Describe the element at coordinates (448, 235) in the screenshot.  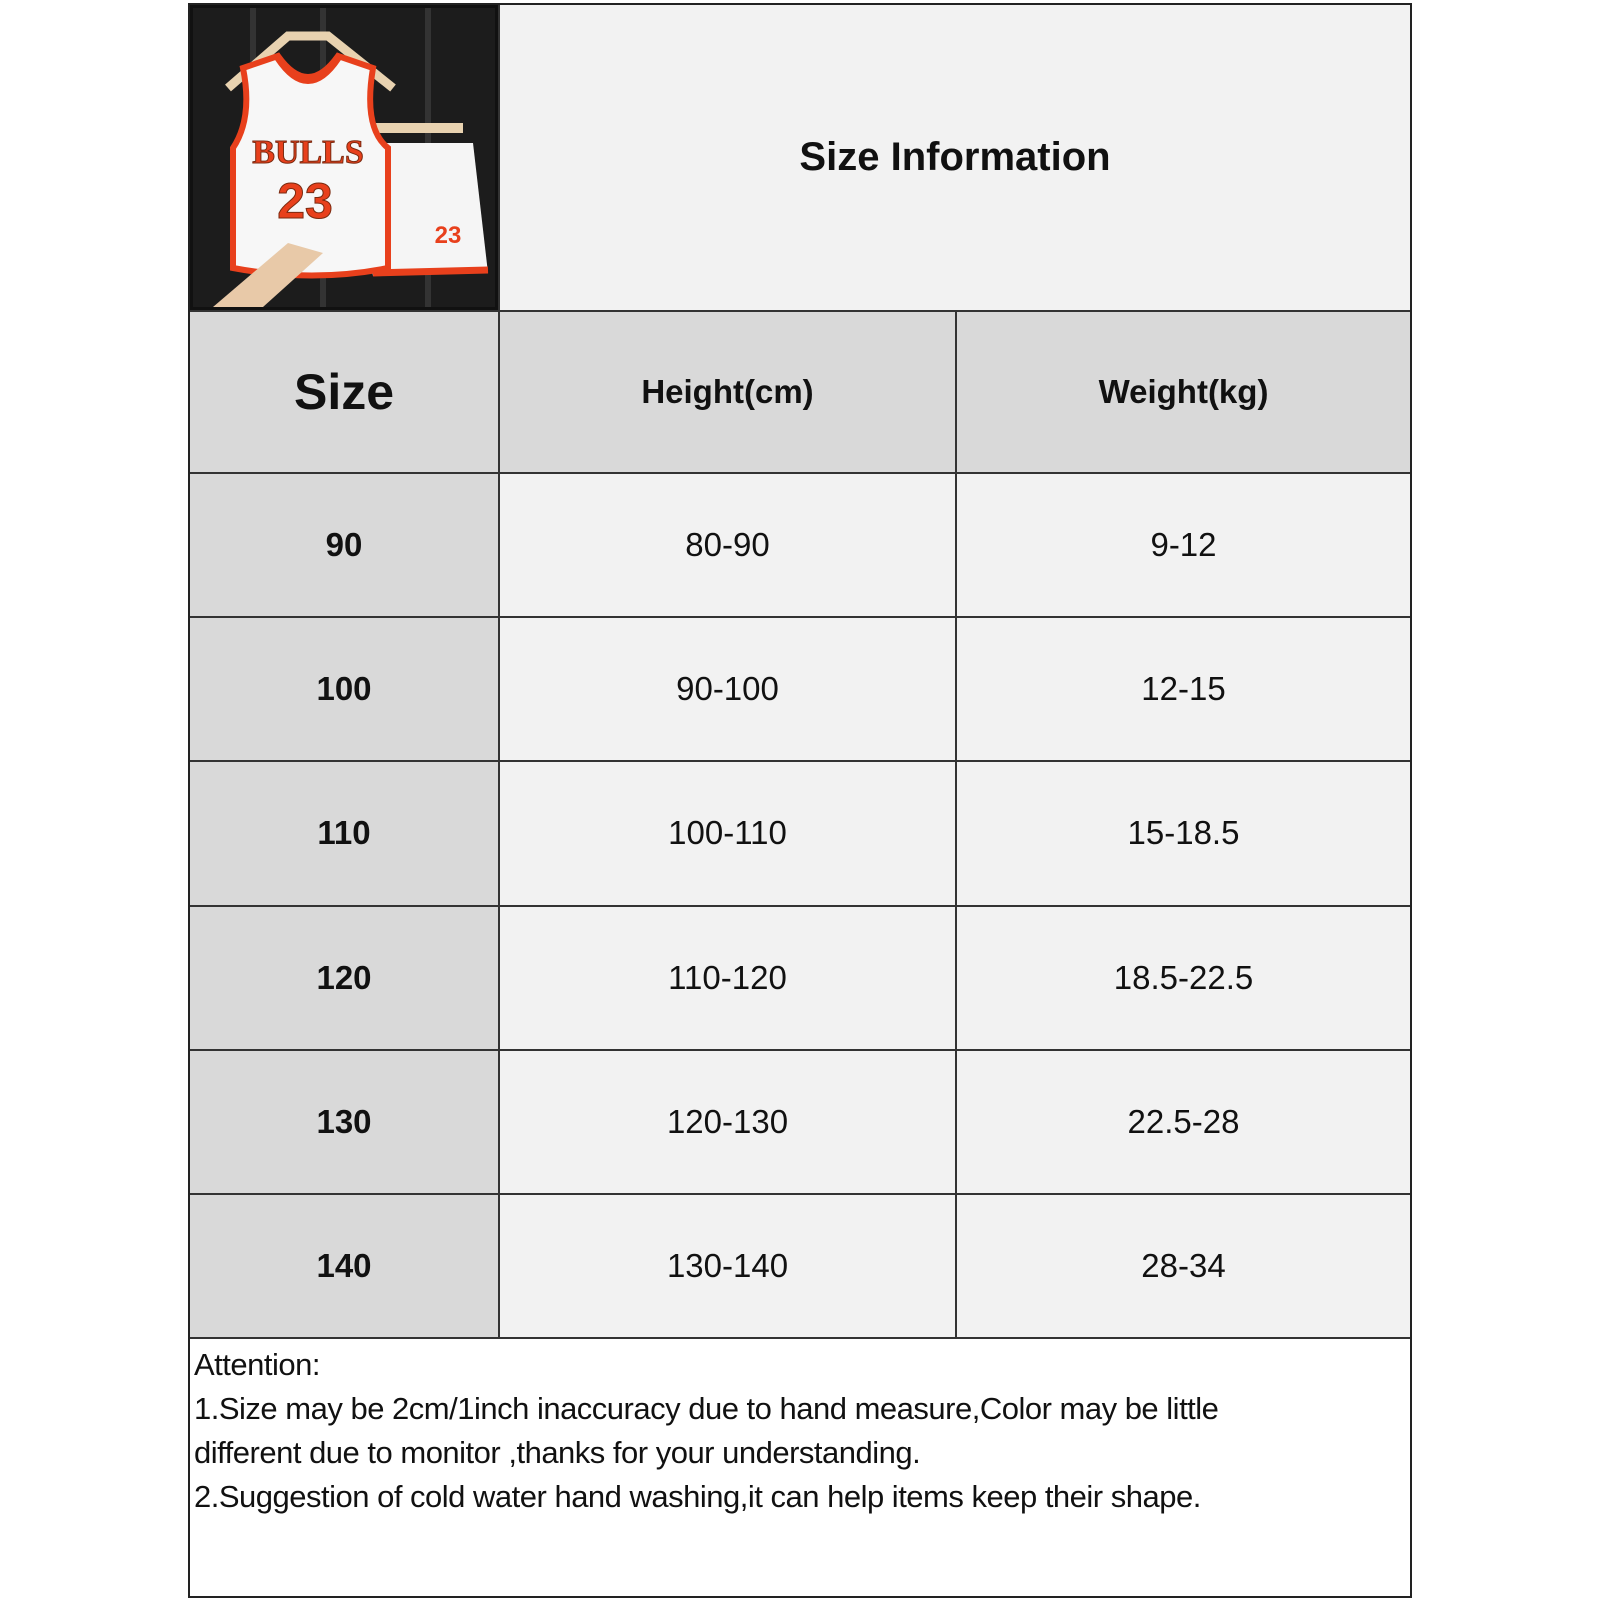
I see `shorts-number-text: 23` at that location.